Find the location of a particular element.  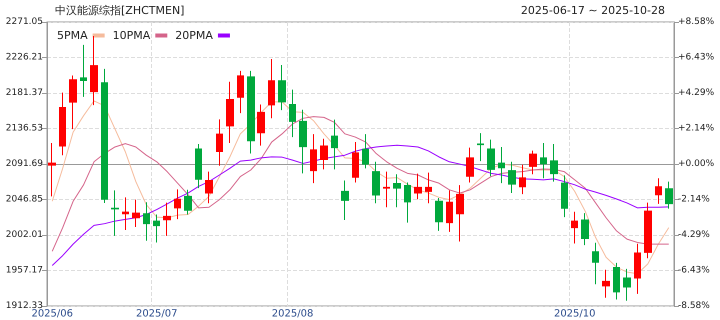

y-tick-label: 2271.05 is located at coordinates (24, 22).